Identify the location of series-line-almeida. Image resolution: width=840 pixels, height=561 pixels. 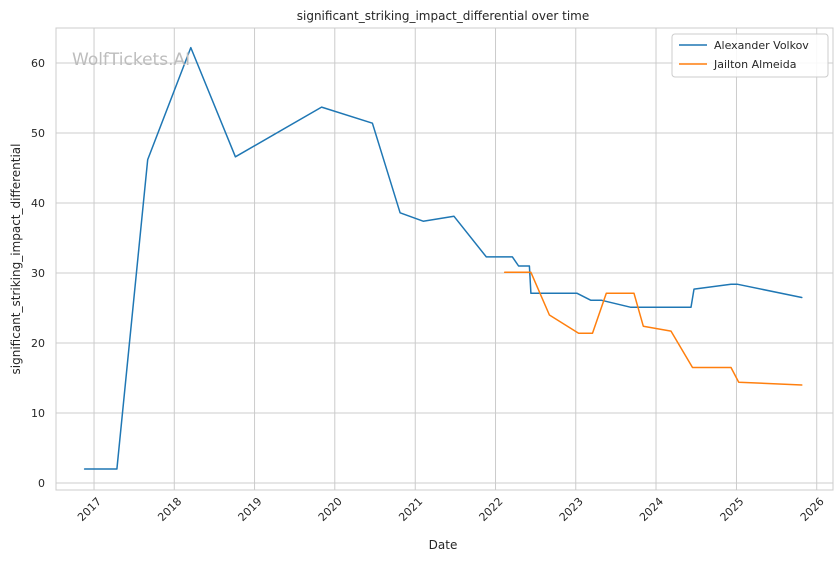
(653, 328).